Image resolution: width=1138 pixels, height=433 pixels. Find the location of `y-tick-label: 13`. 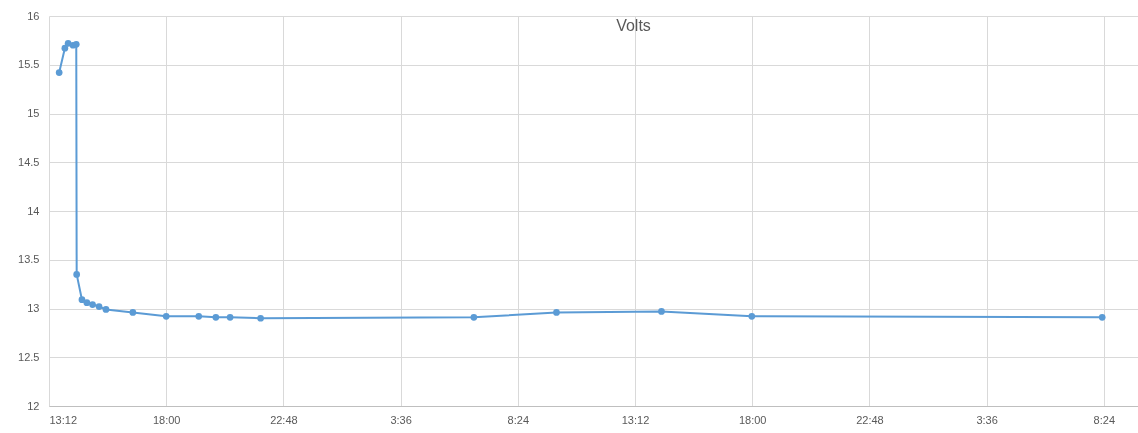

y-tick-label: 13 is located at coordinates (33, 308).